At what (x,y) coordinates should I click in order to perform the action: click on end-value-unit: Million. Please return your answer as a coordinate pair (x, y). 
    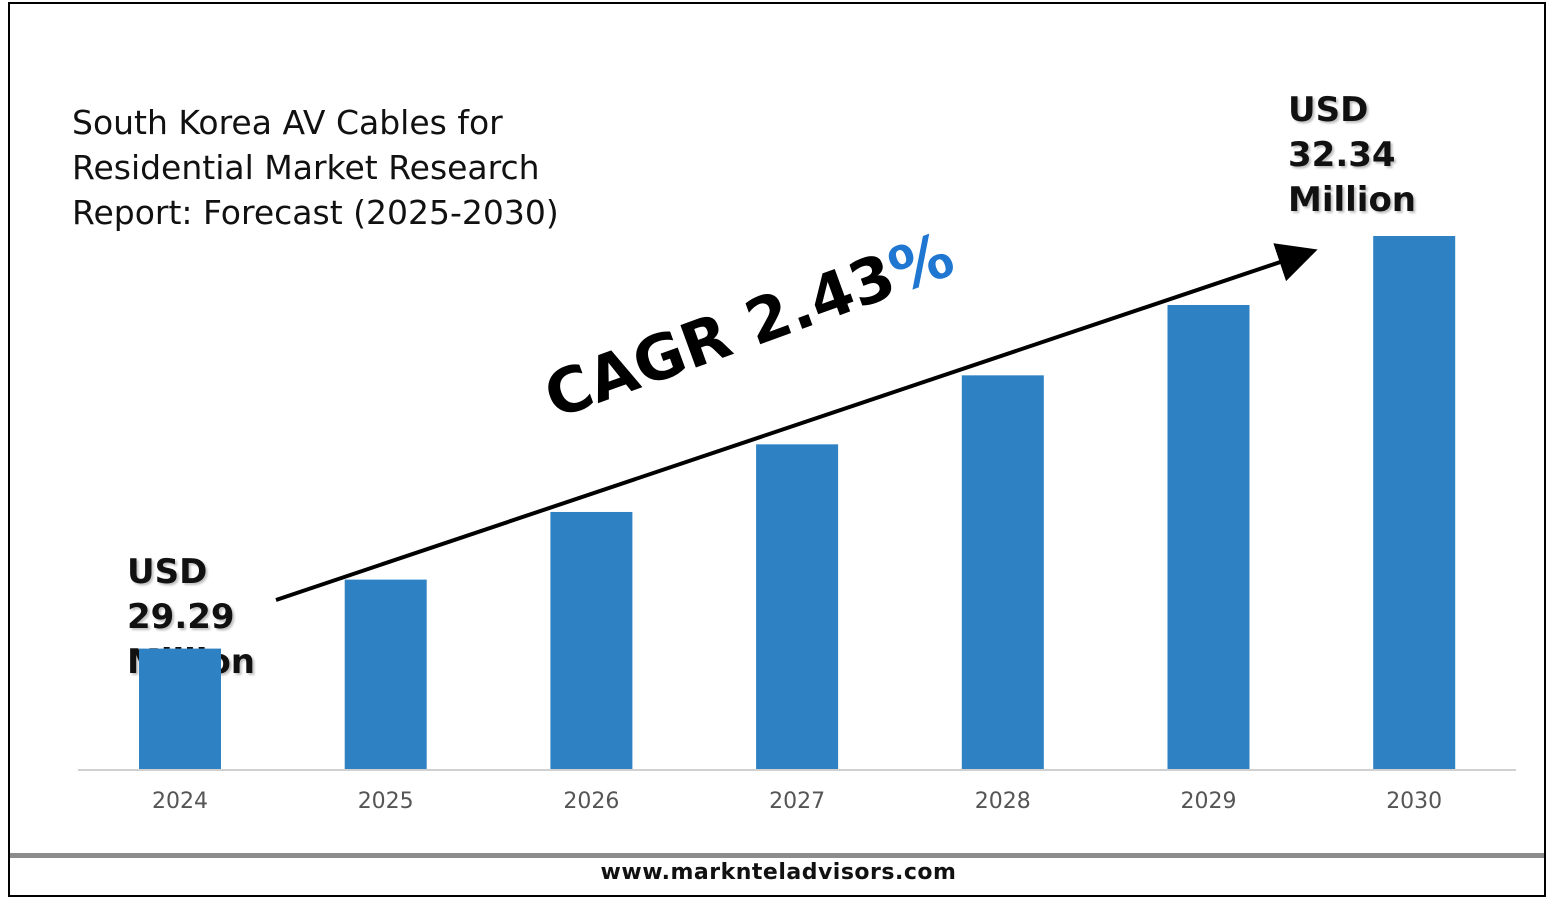
    Looking at the image, I should click on (1352, 200).